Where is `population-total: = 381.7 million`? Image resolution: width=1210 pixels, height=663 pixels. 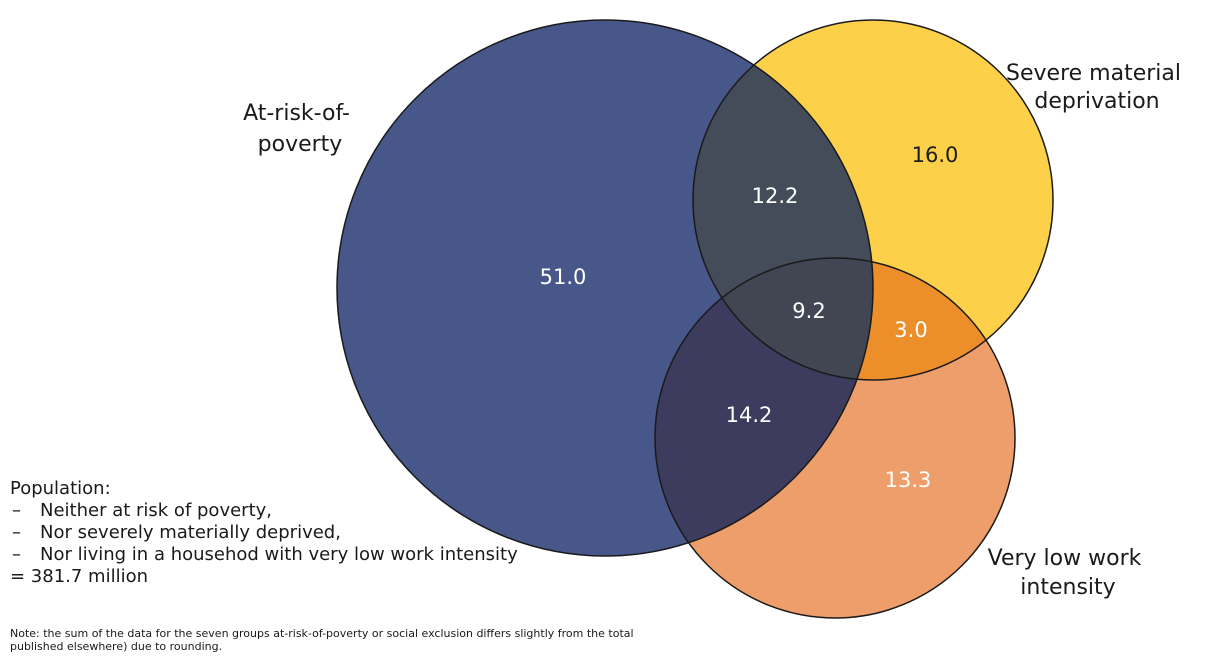 population-total: = 381.7 million is located at coordinates (79, 576).